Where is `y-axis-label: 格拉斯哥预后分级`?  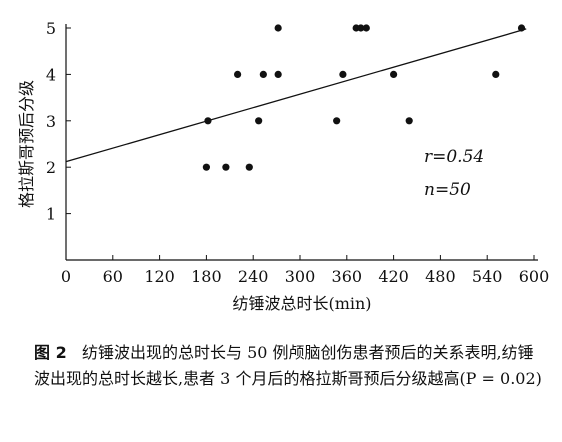
y-axis-label: 格拉斯哥预后分级 is located at coordinates (26, 144).